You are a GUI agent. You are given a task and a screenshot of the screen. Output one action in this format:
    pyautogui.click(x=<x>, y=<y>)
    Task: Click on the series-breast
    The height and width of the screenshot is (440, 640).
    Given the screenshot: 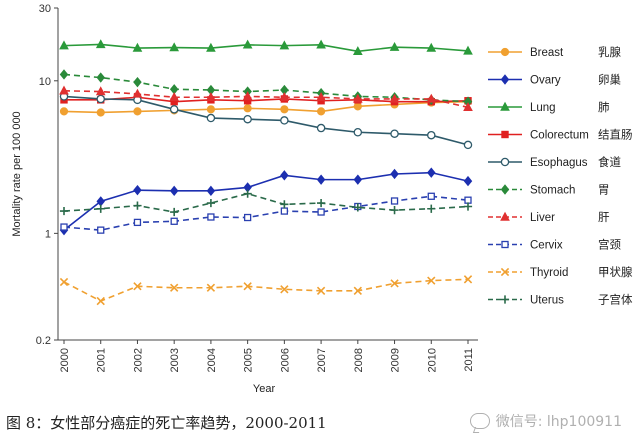 What is the action you would take?
    pyautogui.click(x=266, y=107)
    